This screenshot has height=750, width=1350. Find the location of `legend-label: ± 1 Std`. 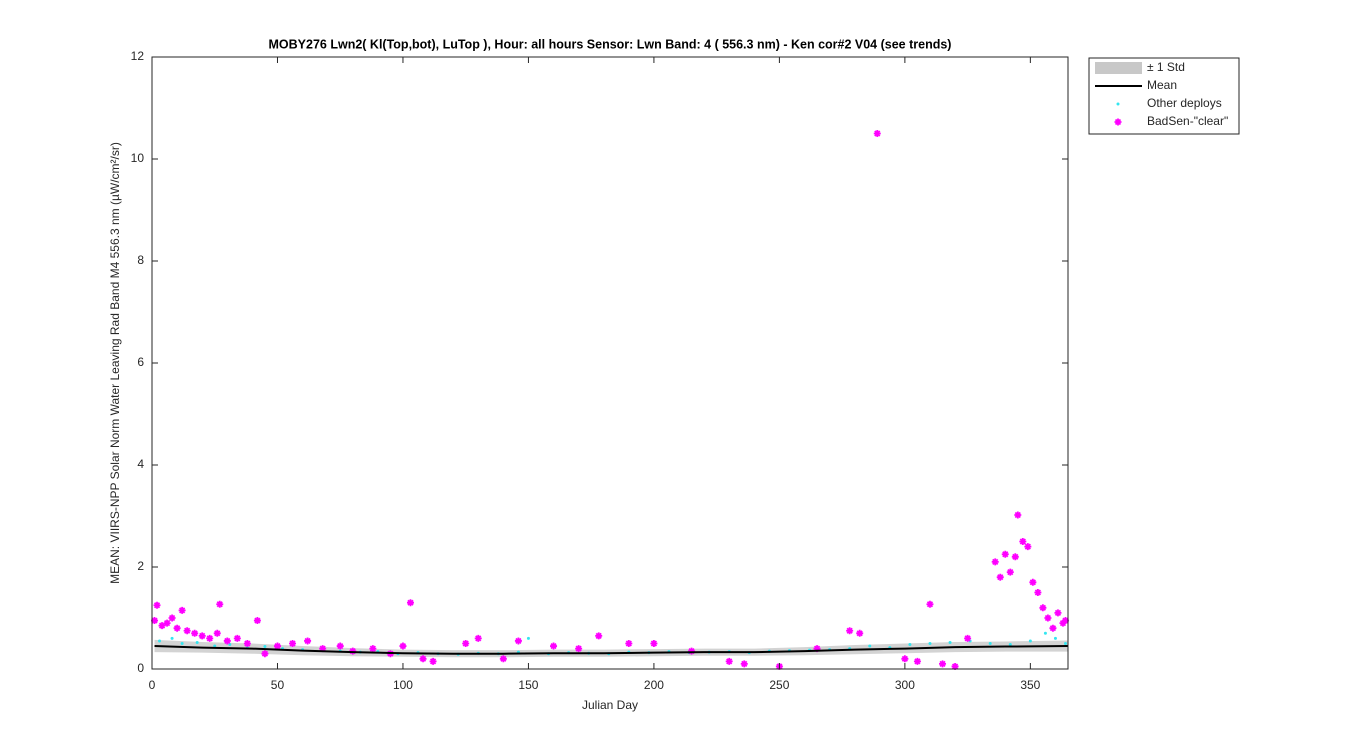

legend-label: ± 1 Std is located at coordinates (1166, 67).